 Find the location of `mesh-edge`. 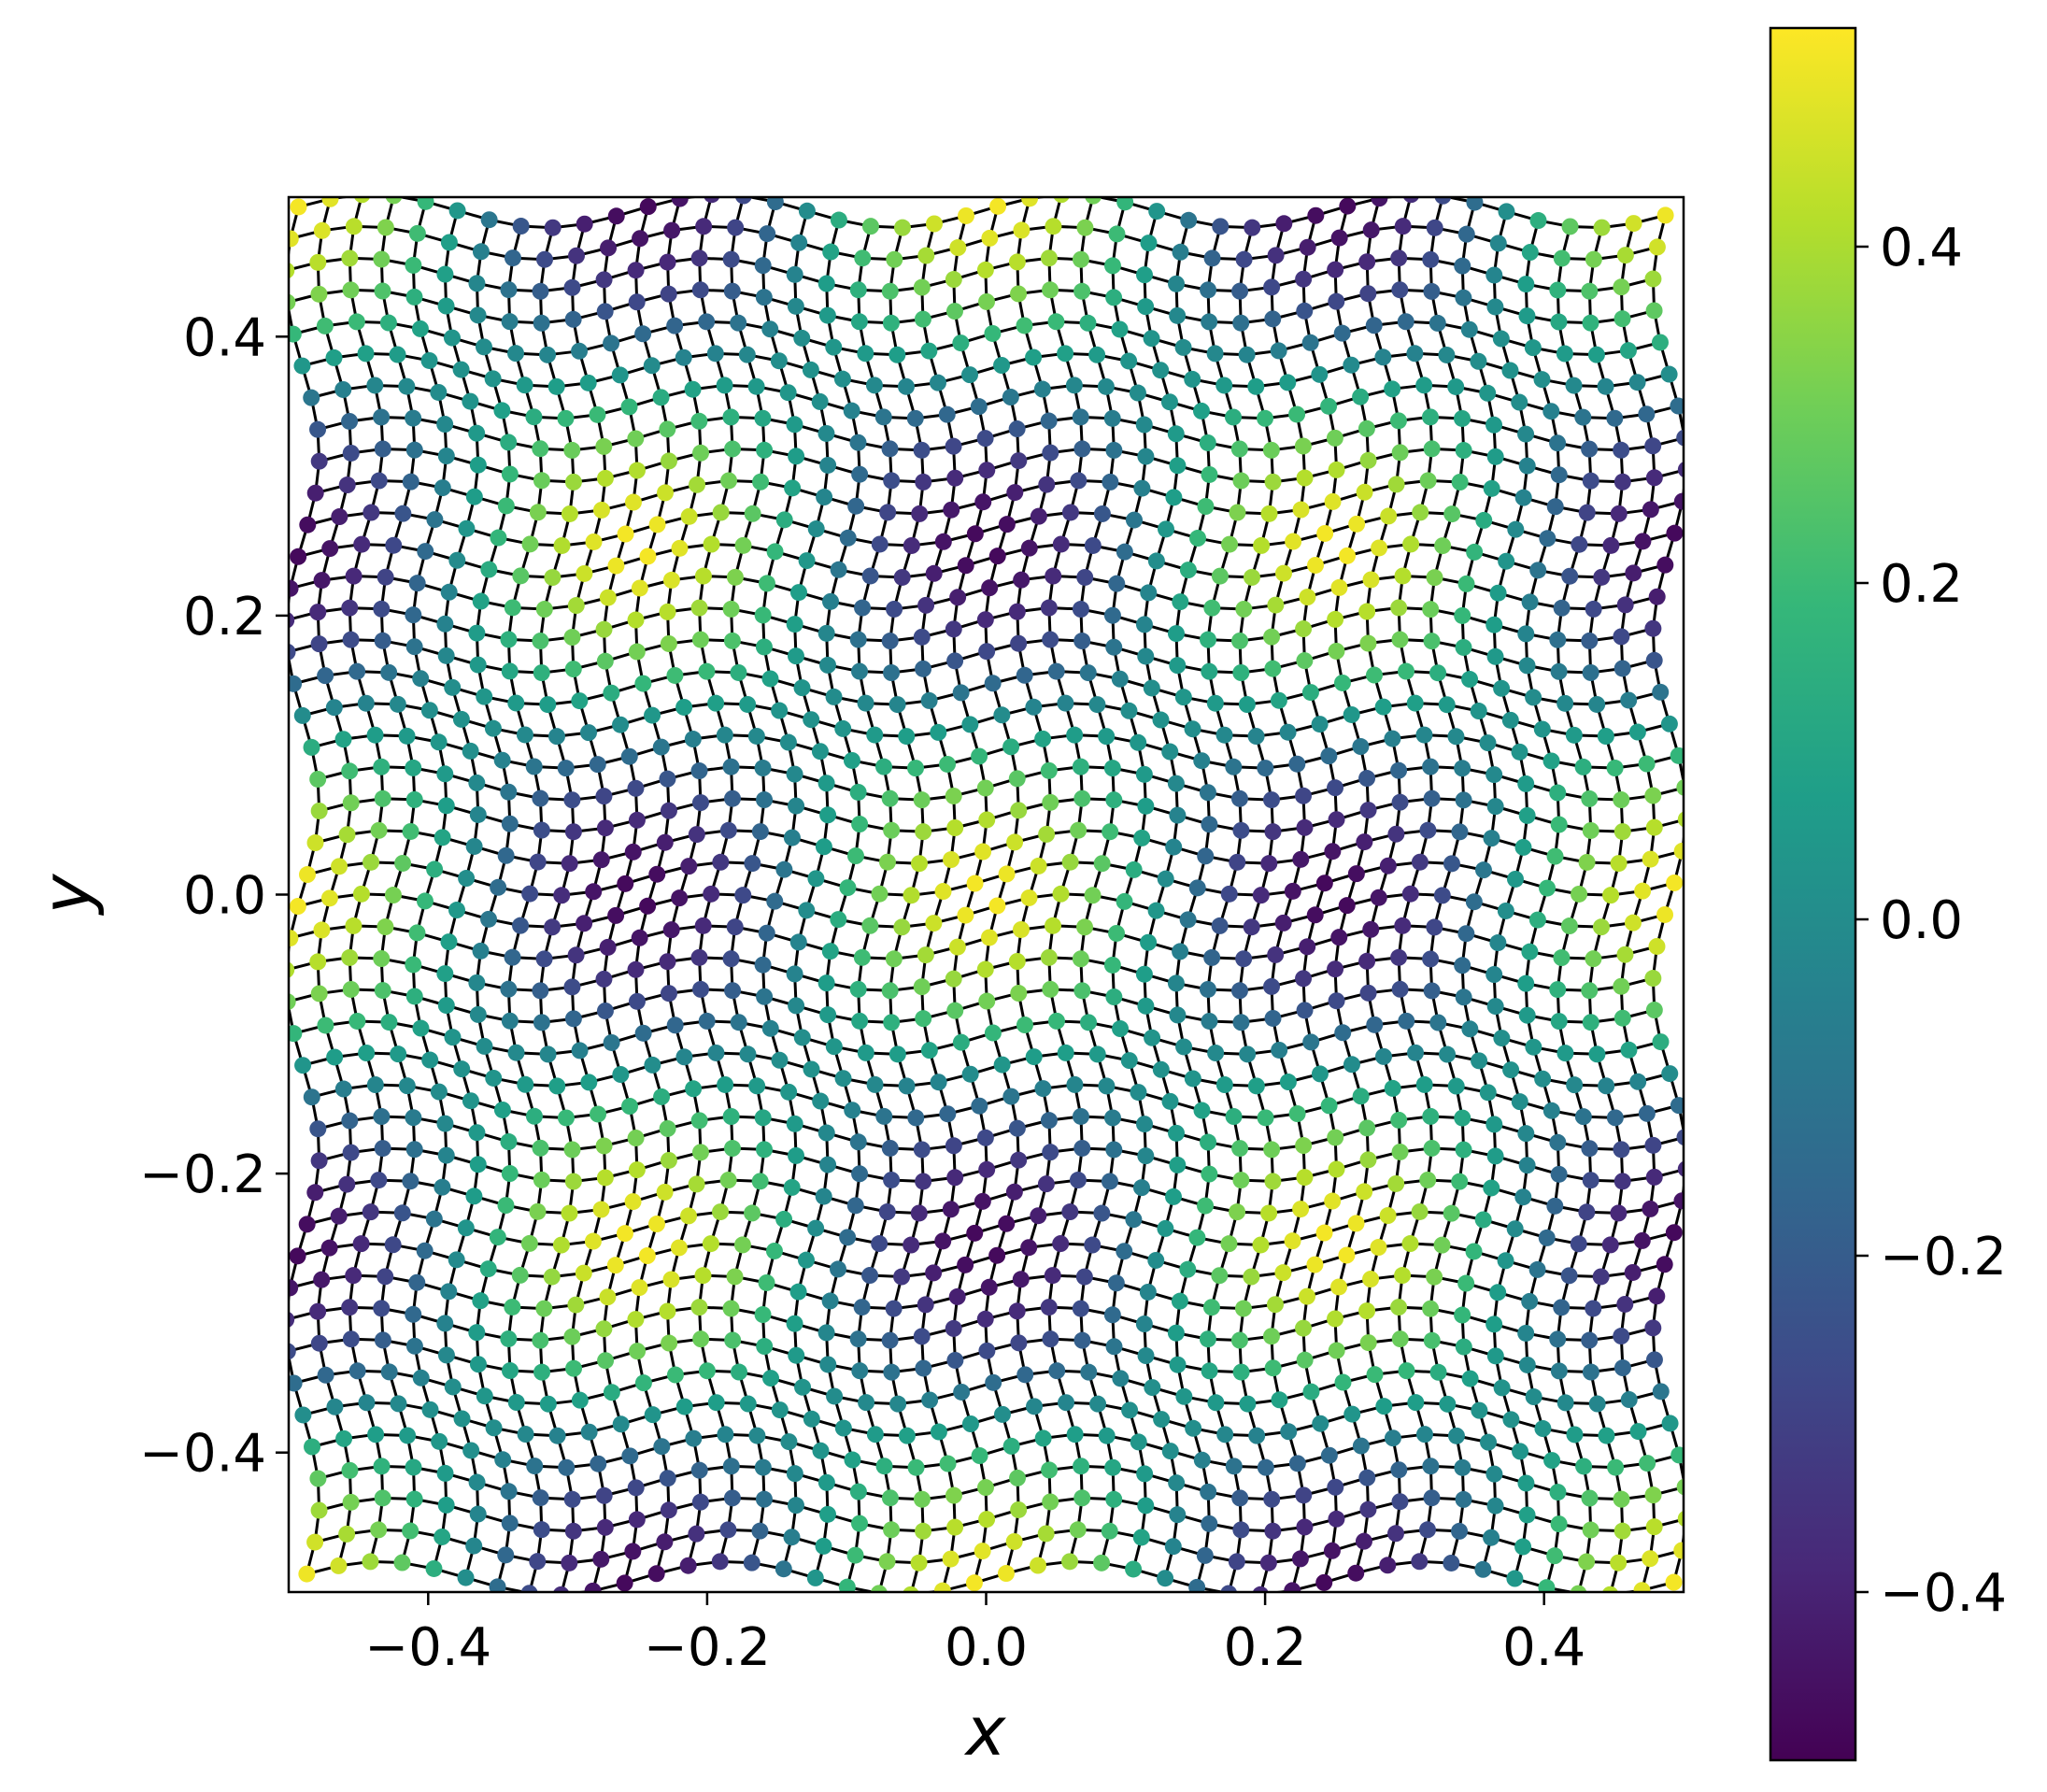

mesh-edge is located at coordinates (880, 1591).